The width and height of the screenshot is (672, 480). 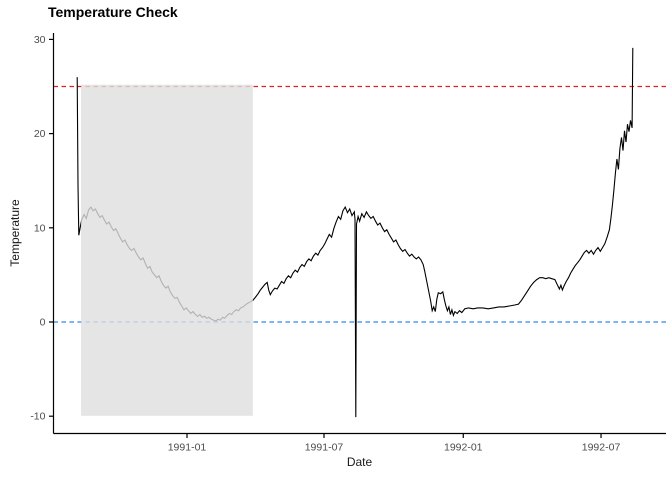 What do you see at coordinates (15, 233) in the screenshot?
I see `y-axis-title: Temperature` at bounding box center [15, 233].